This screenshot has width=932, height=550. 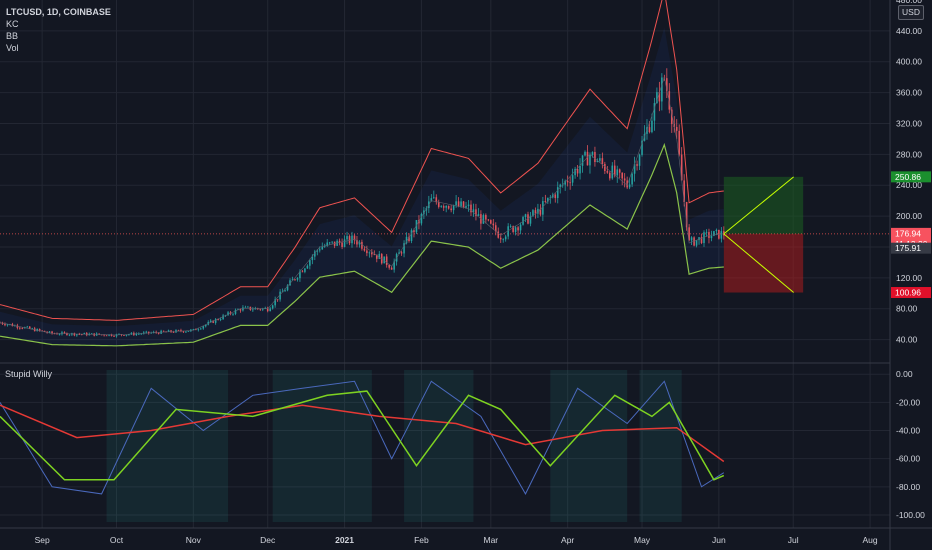 What do you see at coordinates (12, 48) in the screenshot?
I see `indicator-vol: Vol` at bounding box center [12, 48].